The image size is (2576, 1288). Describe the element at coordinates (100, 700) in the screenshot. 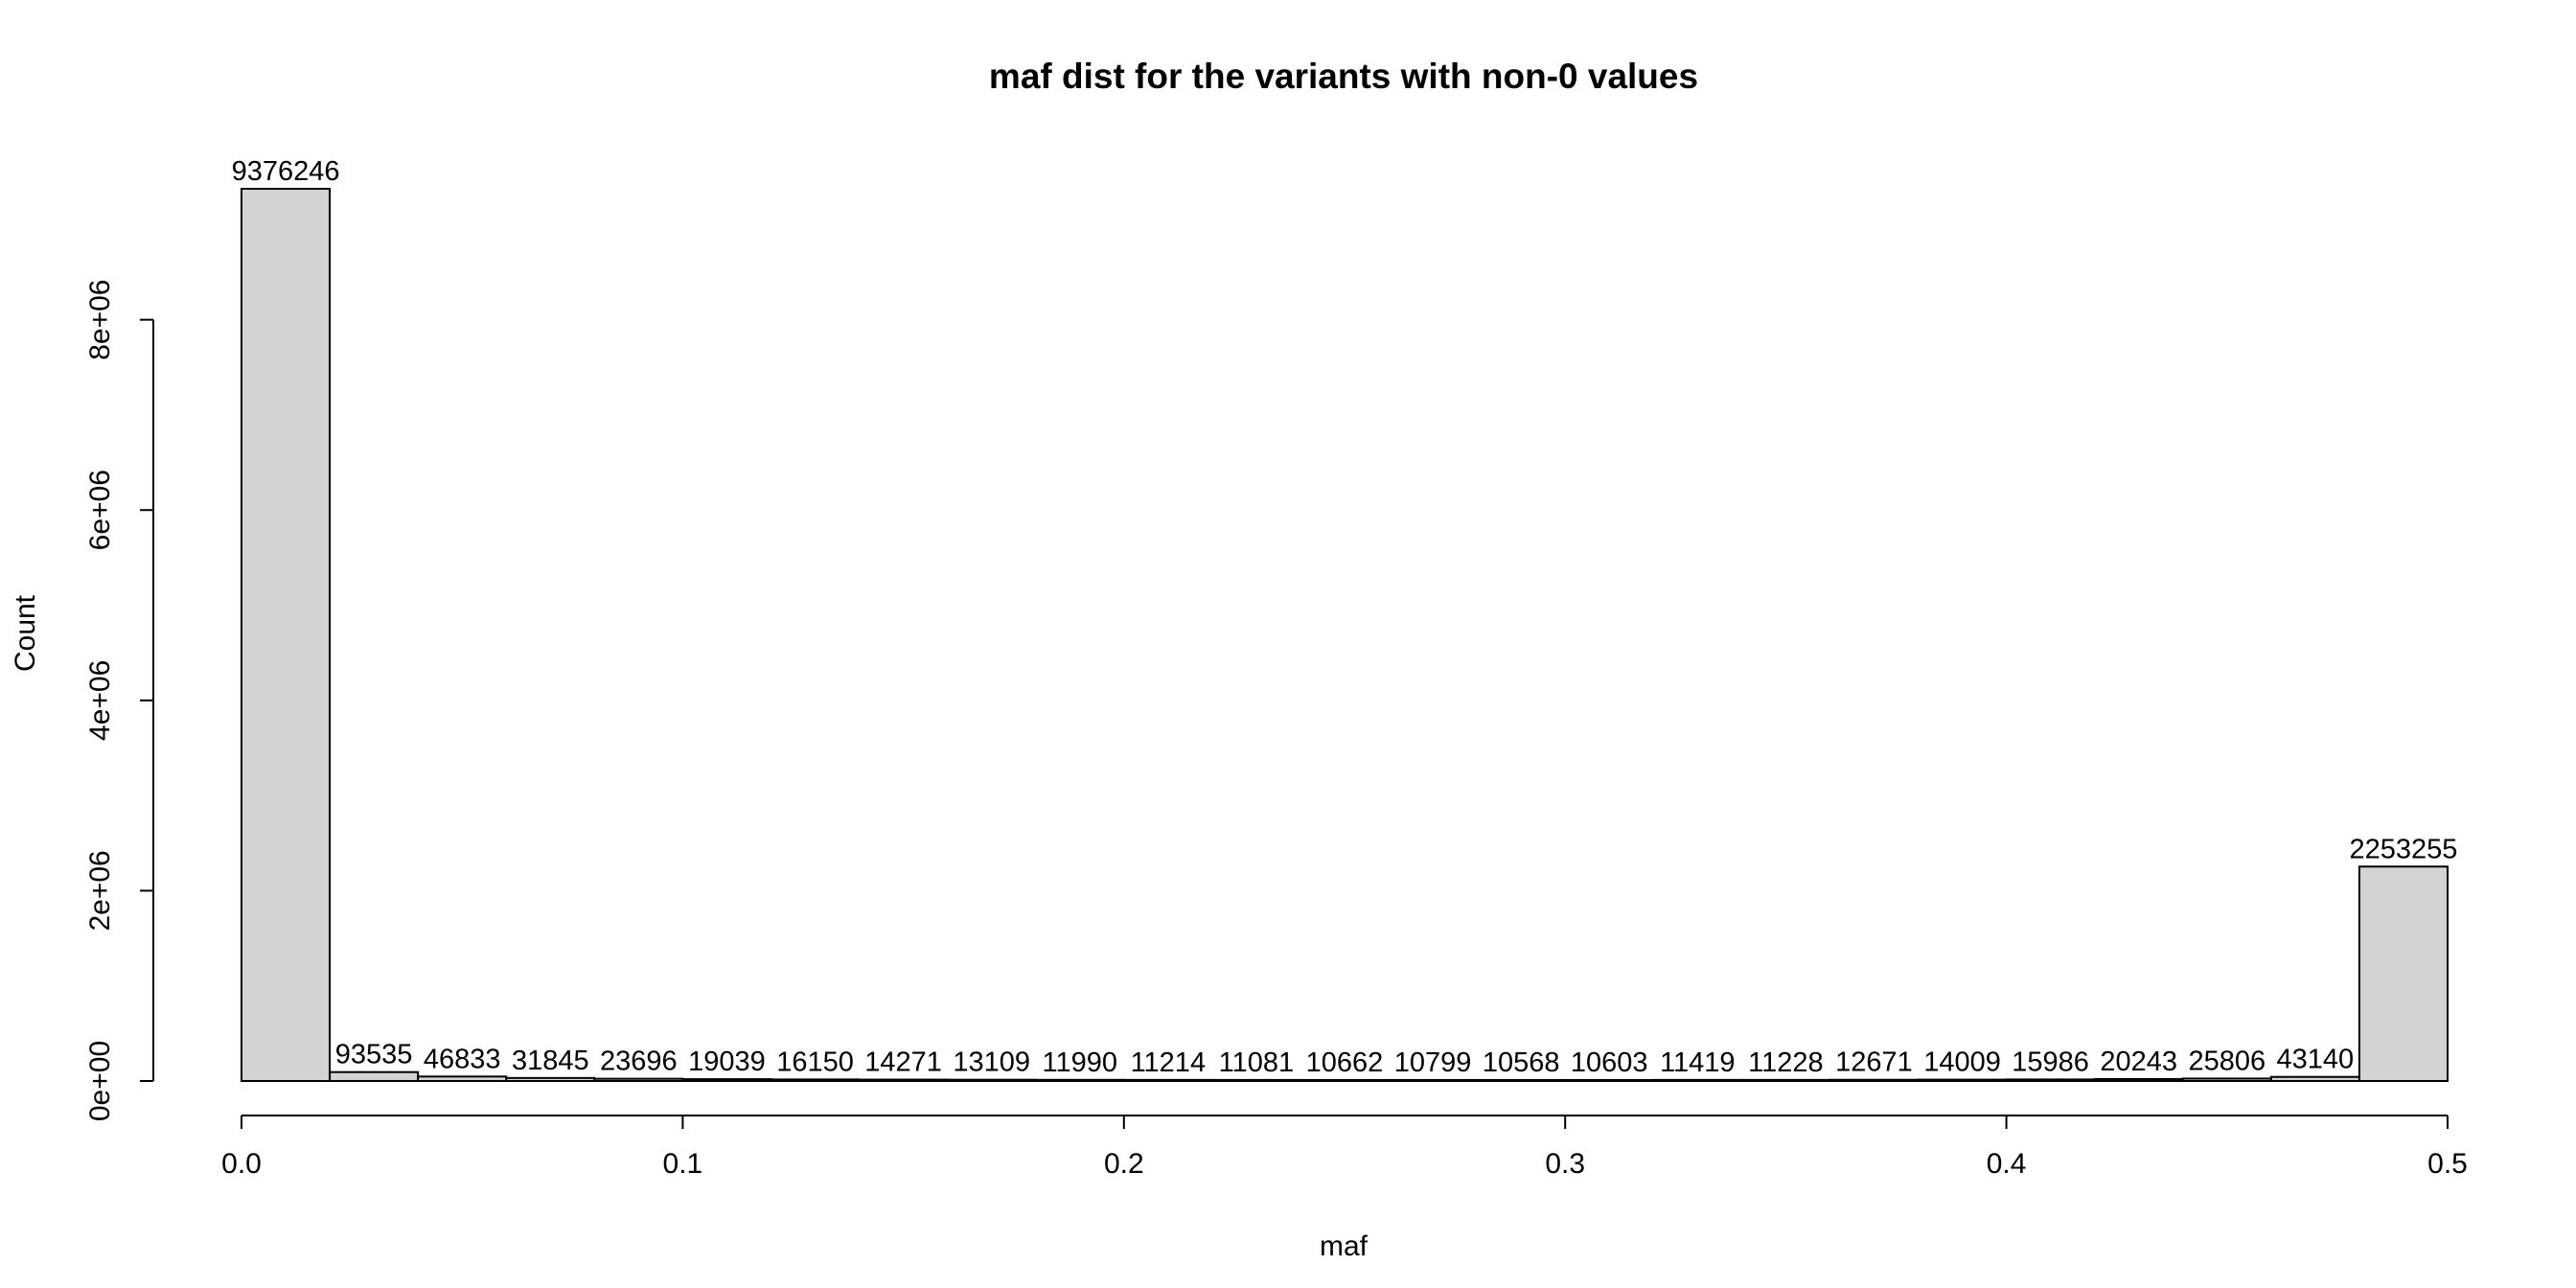

I see `y-tick-label-2: 4e+06` at that location.